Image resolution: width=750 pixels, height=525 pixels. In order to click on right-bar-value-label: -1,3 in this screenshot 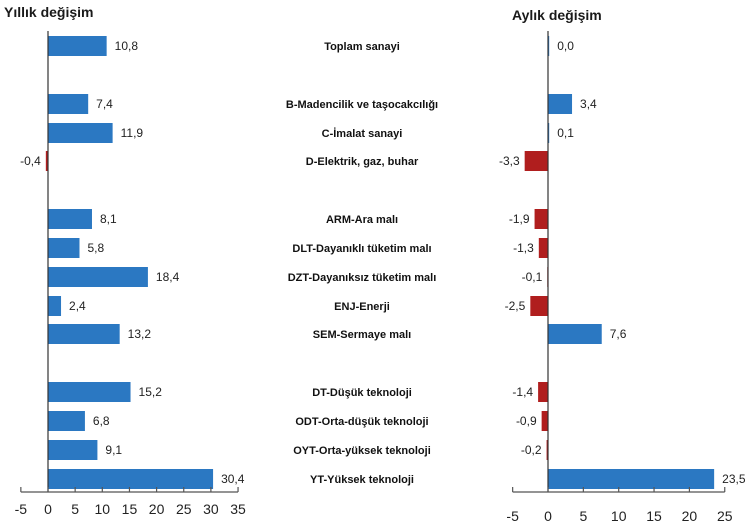, I will do `click(523, 248)`.